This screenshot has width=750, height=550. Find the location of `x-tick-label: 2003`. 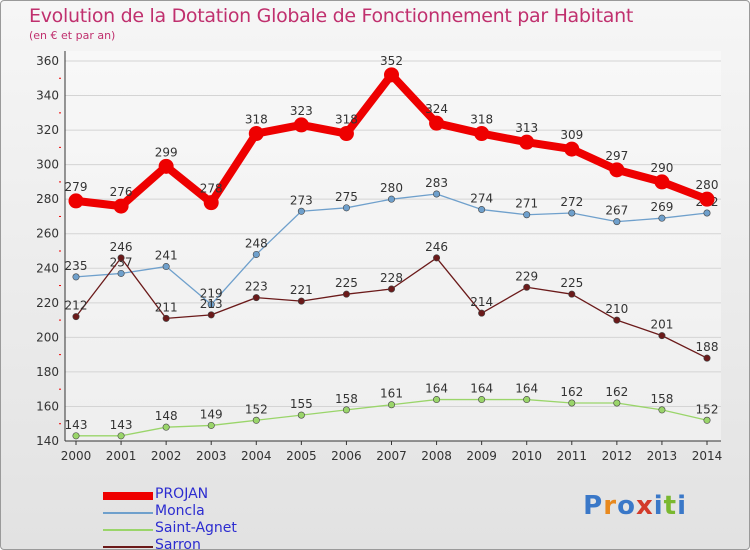

x-tick-label: 2003 is located at coordinates (211, 456).